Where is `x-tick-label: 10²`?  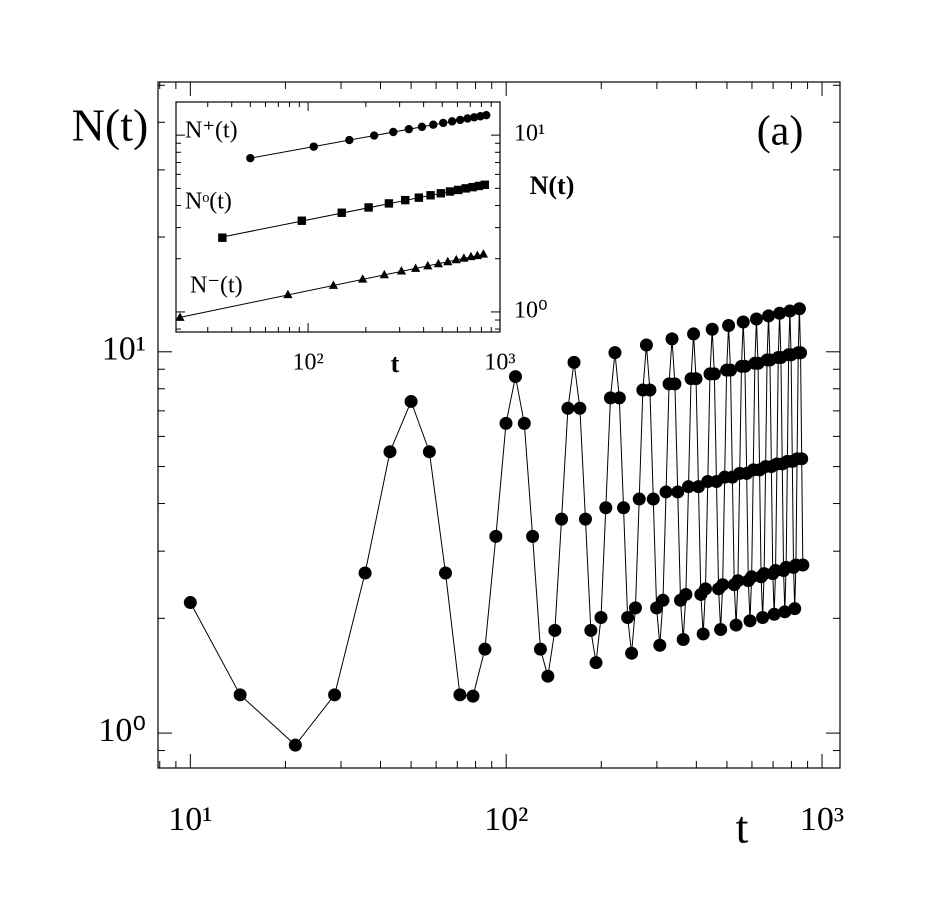 x-tick-label: 10² is located at coordinates (506, 819).